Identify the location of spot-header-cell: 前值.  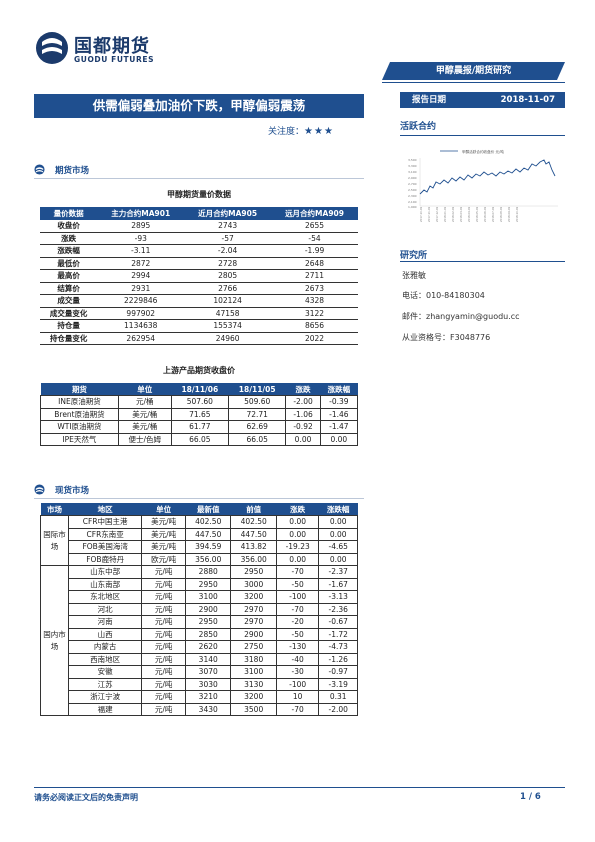
(253, 509).